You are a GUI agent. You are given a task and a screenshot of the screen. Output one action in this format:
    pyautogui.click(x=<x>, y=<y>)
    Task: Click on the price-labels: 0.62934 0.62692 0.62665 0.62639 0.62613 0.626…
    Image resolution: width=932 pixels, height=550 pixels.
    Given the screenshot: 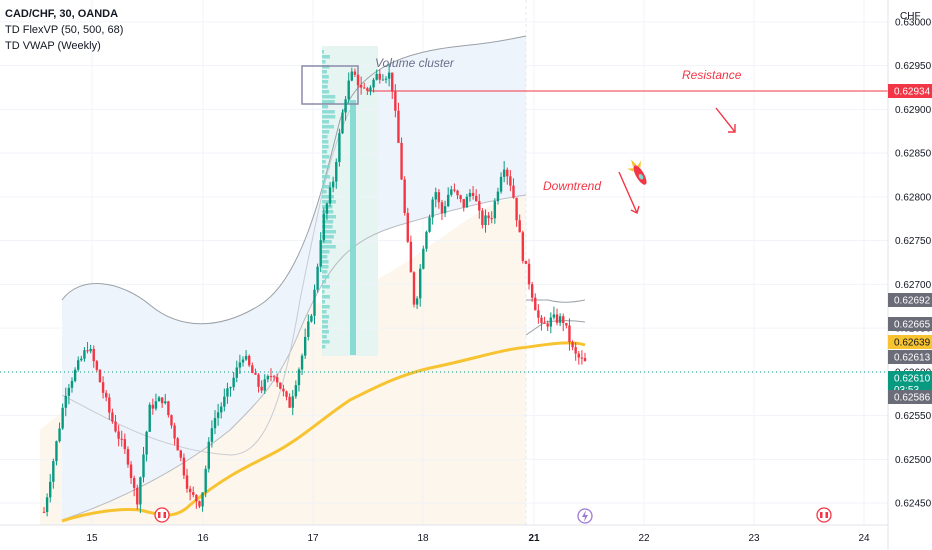 What is the action you would take?
    pyautogui.click(x=910, y=244)
    